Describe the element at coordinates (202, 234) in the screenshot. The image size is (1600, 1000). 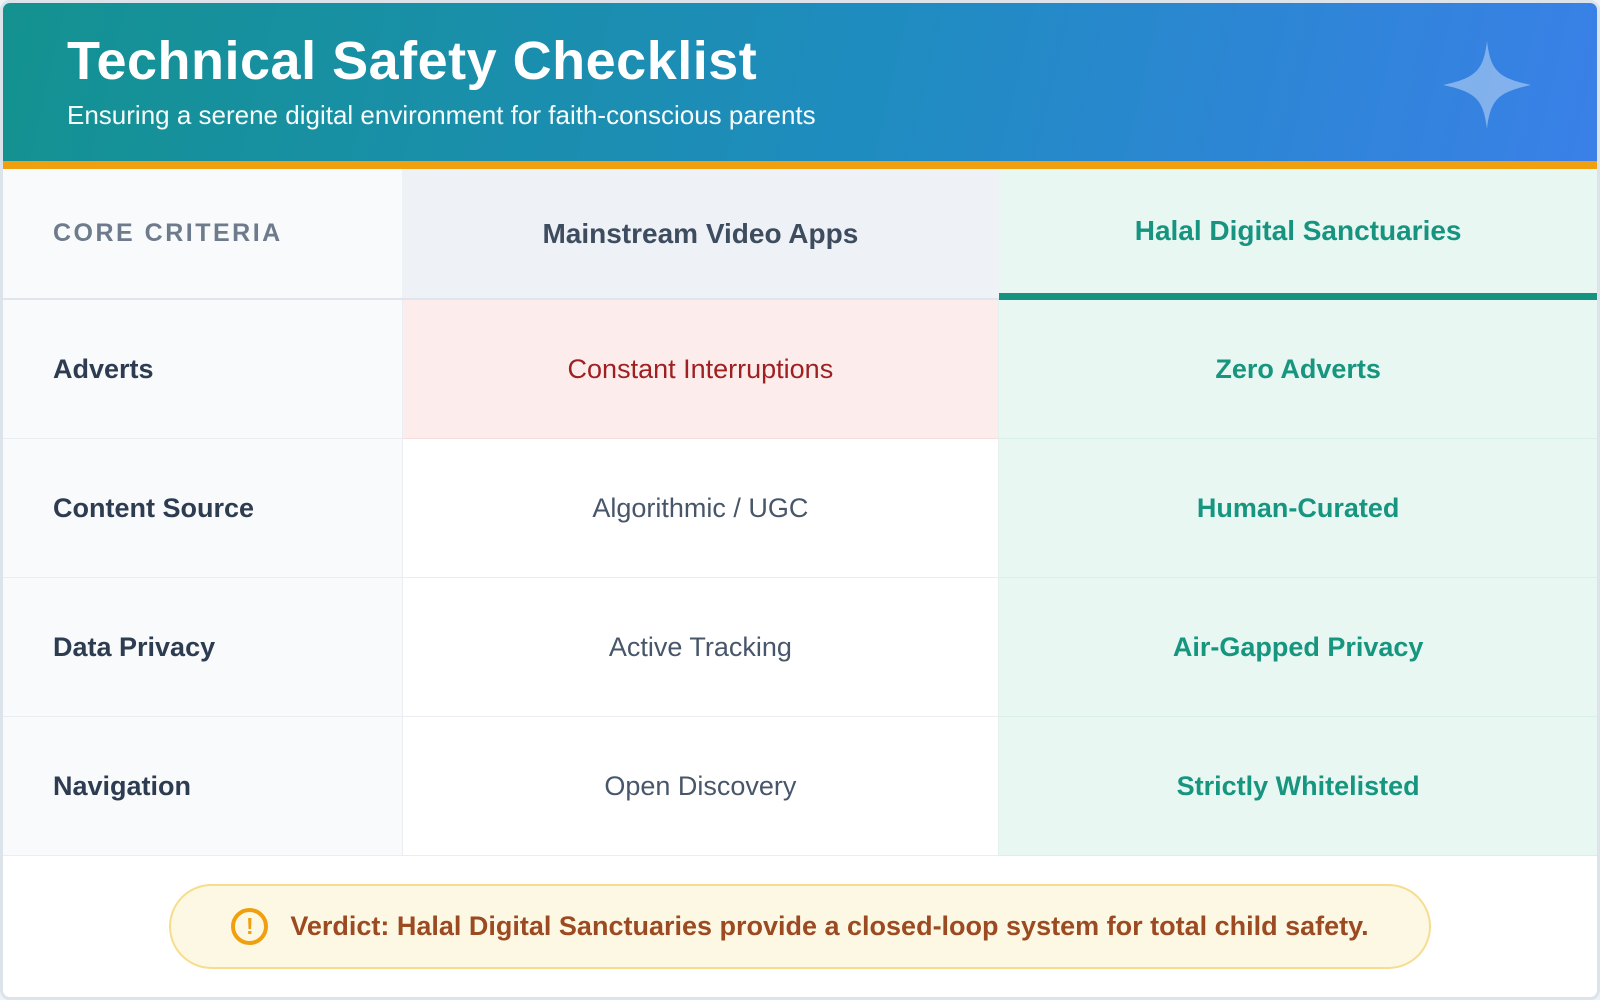
I see `column-header-core-criteria: CORE CRITERIA` at that location.